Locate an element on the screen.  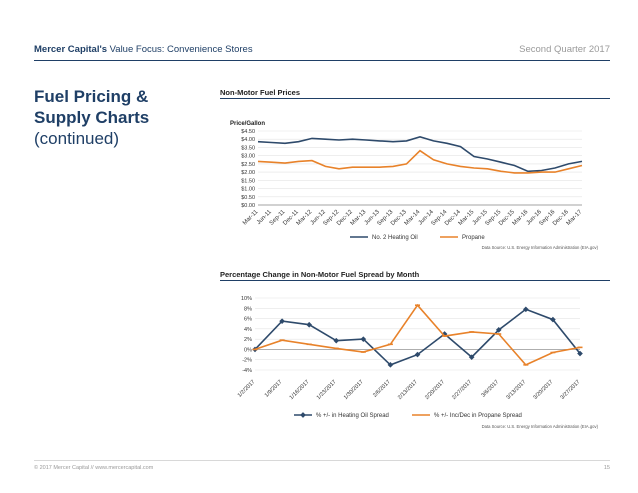
page-number: 15 is located at coordinates (606, 468).